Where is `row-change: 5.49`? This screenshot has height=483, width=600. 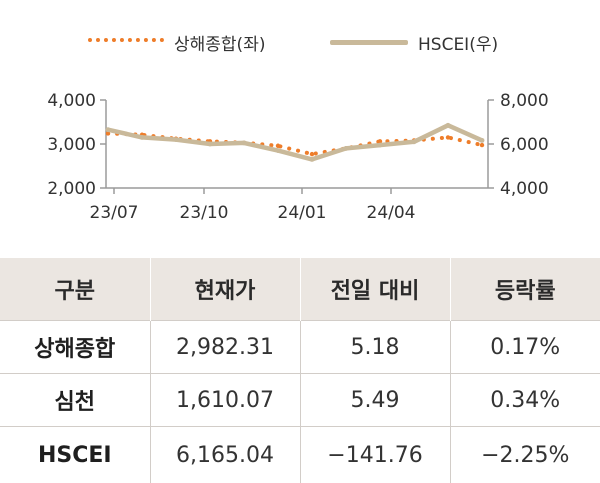
row-change: 5.49 is located at coordinates (375, 400).